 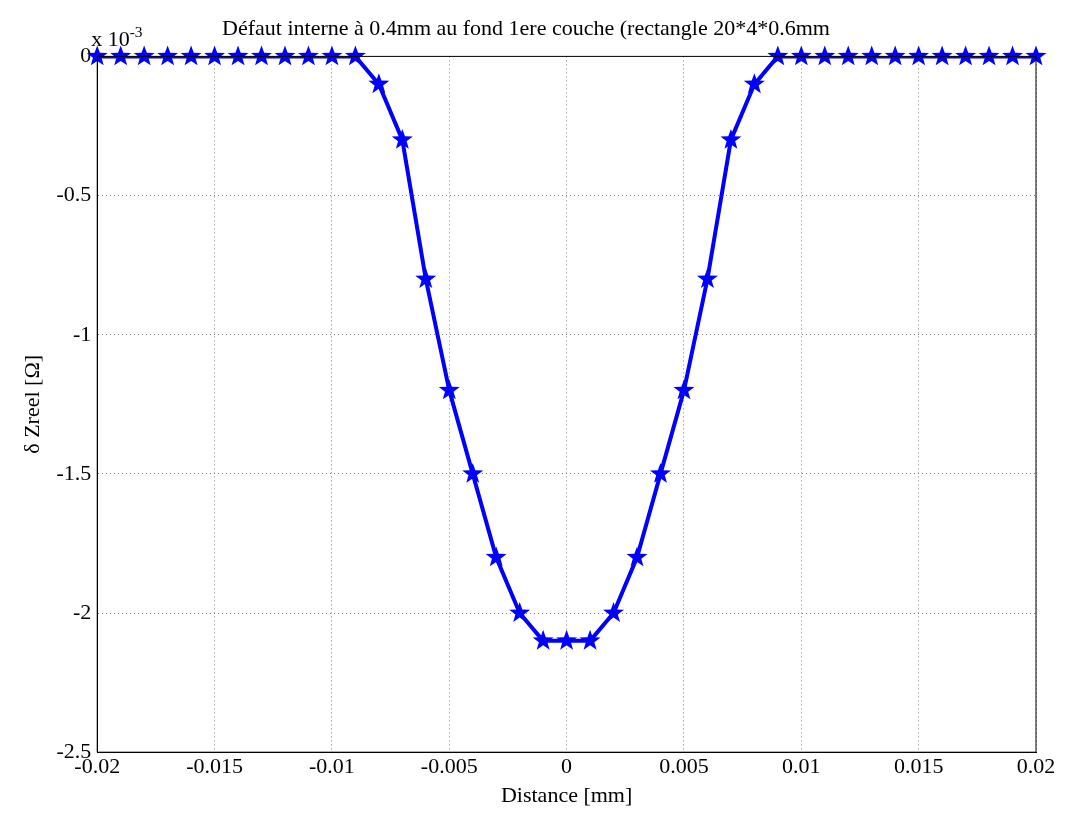 I want to click on x-tick-label: -0.015, so click(x=214, y=766).